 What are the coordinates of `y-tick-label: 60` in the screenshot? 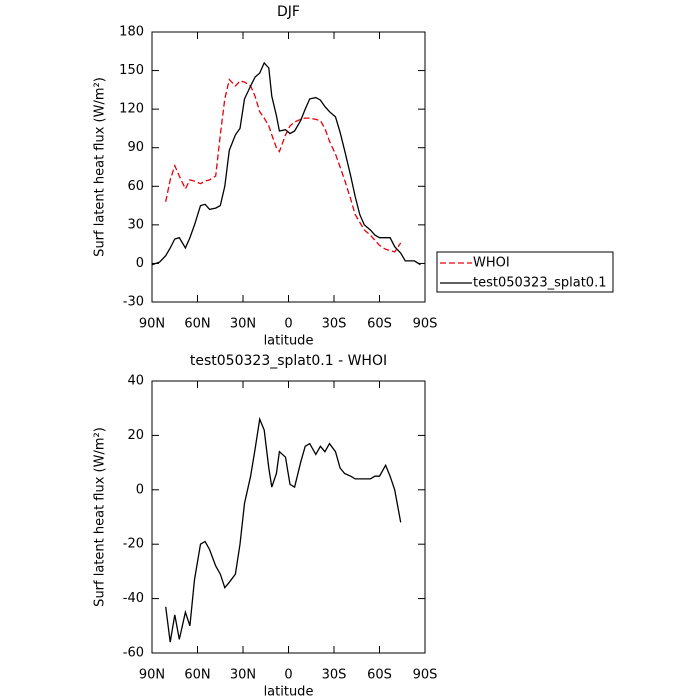 It's located at (135, 186).